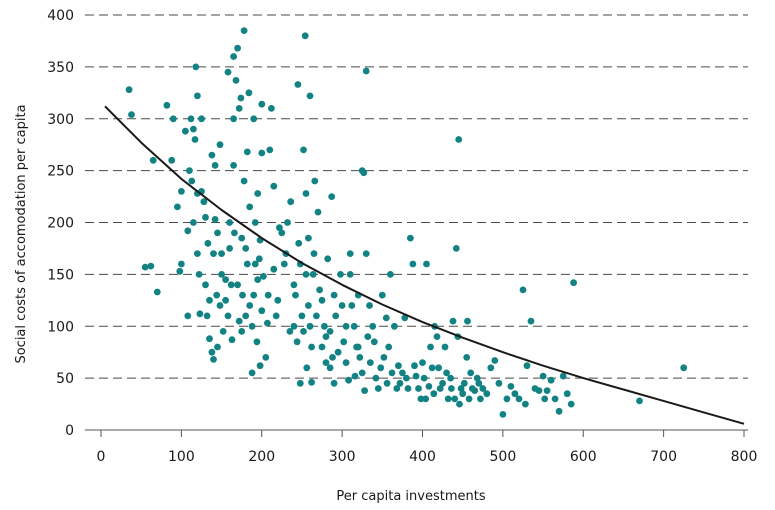 The height and width of the screenshot is (510, 775). What do you see at coordinates (60, 224) in the screenshot?
I see `y-tick-label-200: 200` at bounding box center [60, 224].